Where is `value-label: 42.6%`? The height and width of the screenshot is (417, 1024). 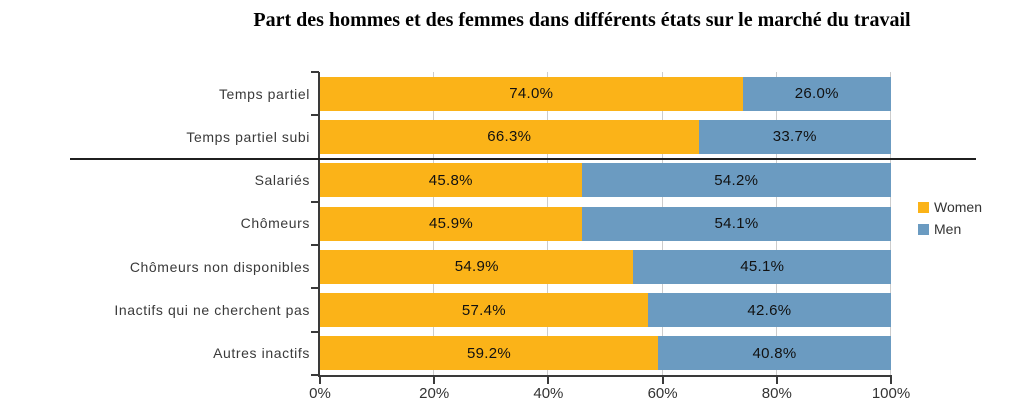 value-label: 42.6% is located at coordinates (769, 310).